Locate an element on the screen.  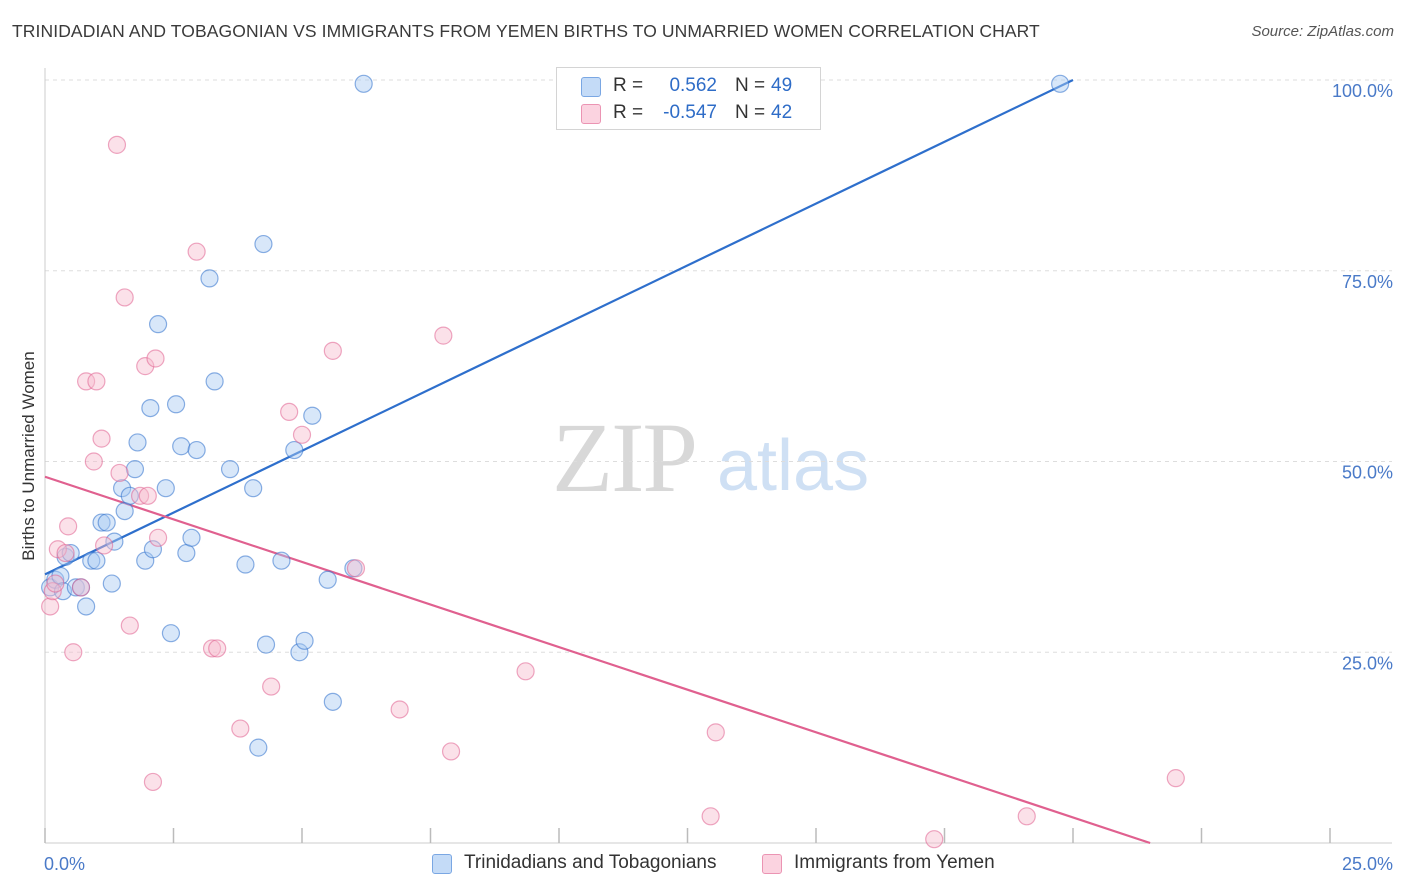
legend-n-value: 49 is located at coordinates (782, 85).